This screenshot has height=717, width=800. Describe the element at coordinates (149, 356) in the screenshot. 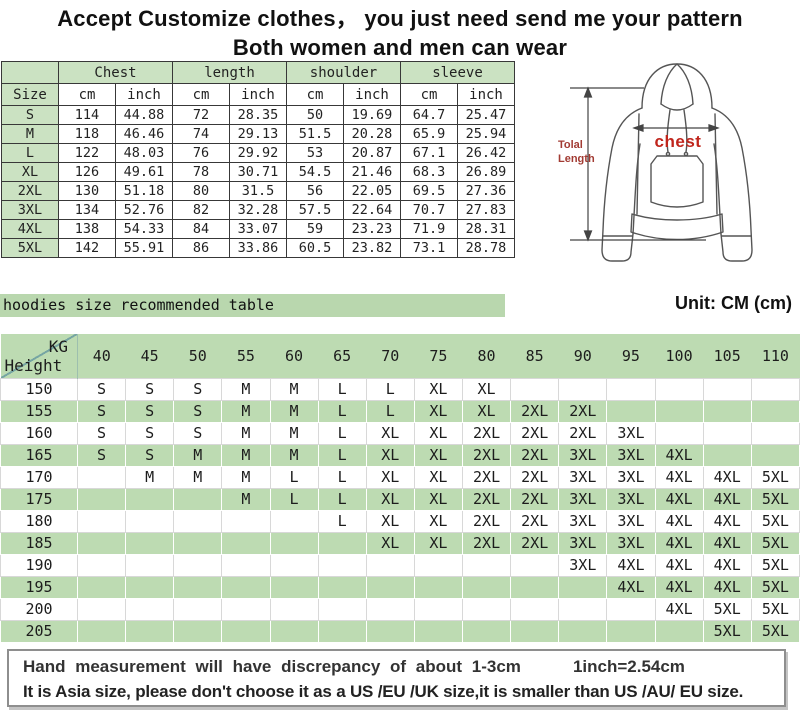

I see `weight-header-cell: 45` at that location.